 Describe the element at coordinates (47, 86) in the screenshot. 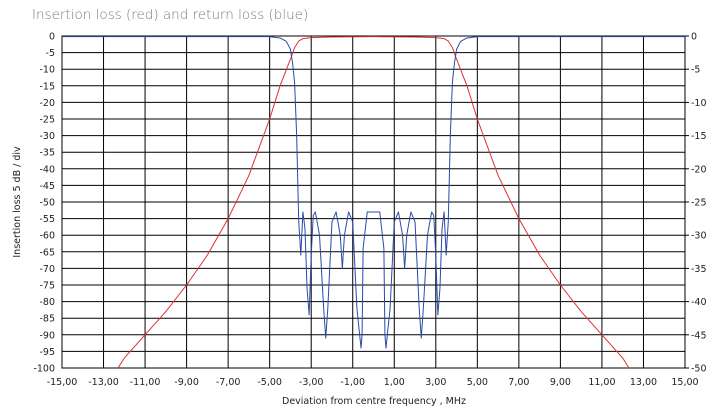

I see `y-left-tick-label: -15` at that location.